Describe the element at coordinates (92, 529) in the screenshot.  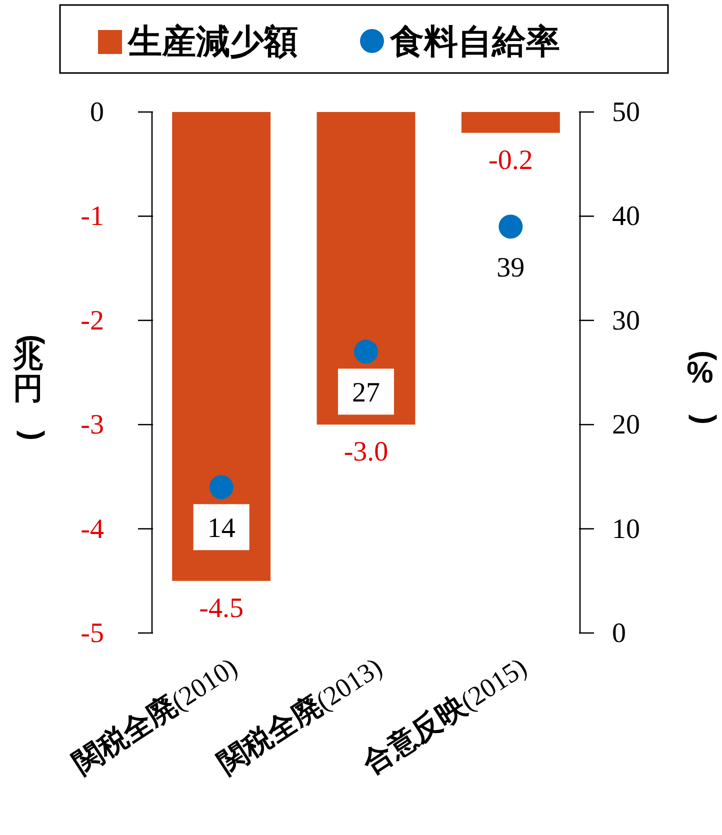
I see `y-tick-label: -4` at that location.